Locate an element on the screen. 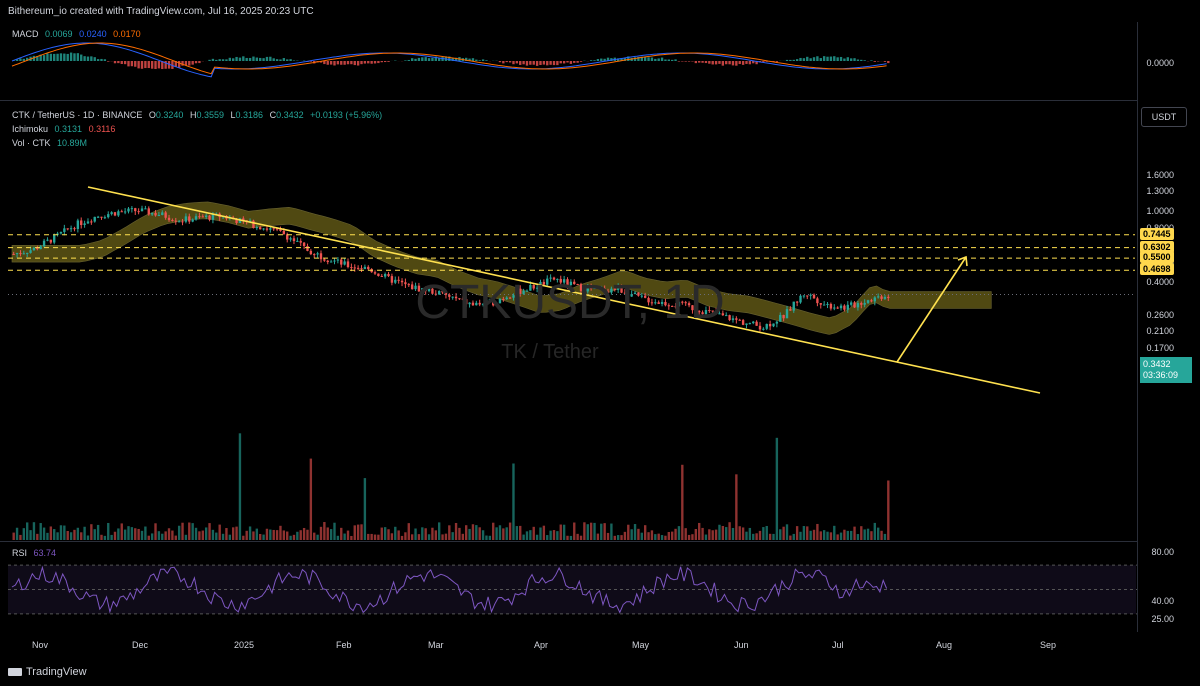  tradingview-logo: TradingView is located at coordinates (47, 672).